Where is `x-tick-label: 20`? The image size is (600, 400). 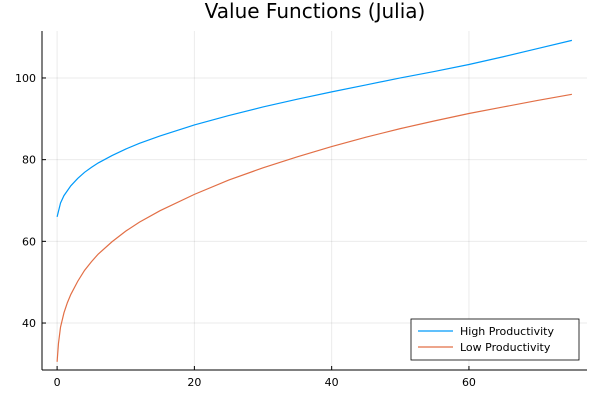
x-tick-label: 20 is located at coordinates (194, 382).